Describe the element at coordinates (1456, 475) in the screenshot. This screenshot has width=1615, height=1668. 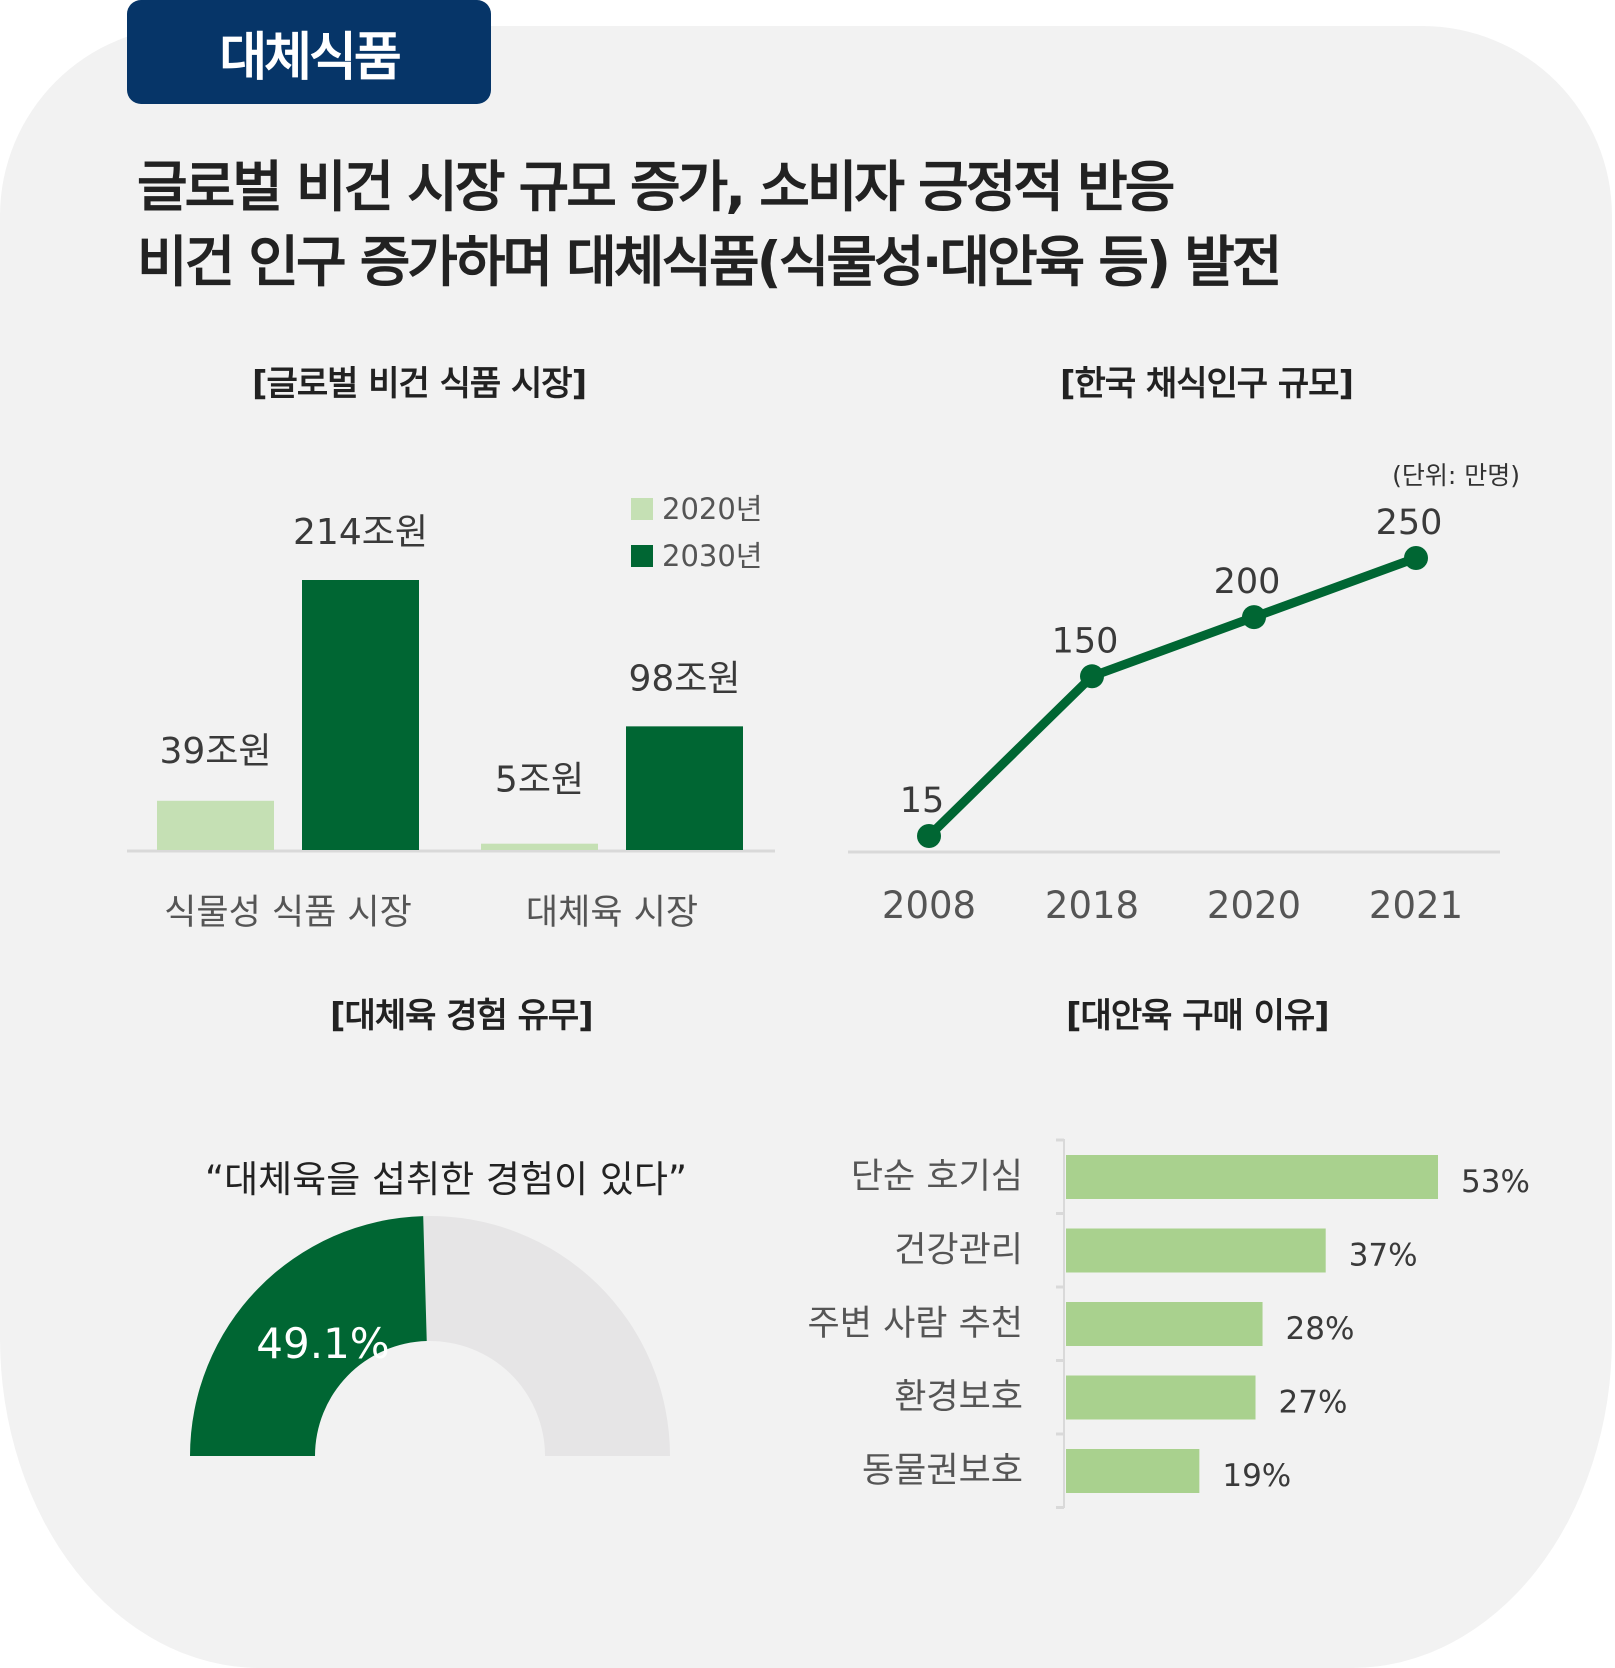
I see `population-unit-note: (단위: 만명)` at that location.